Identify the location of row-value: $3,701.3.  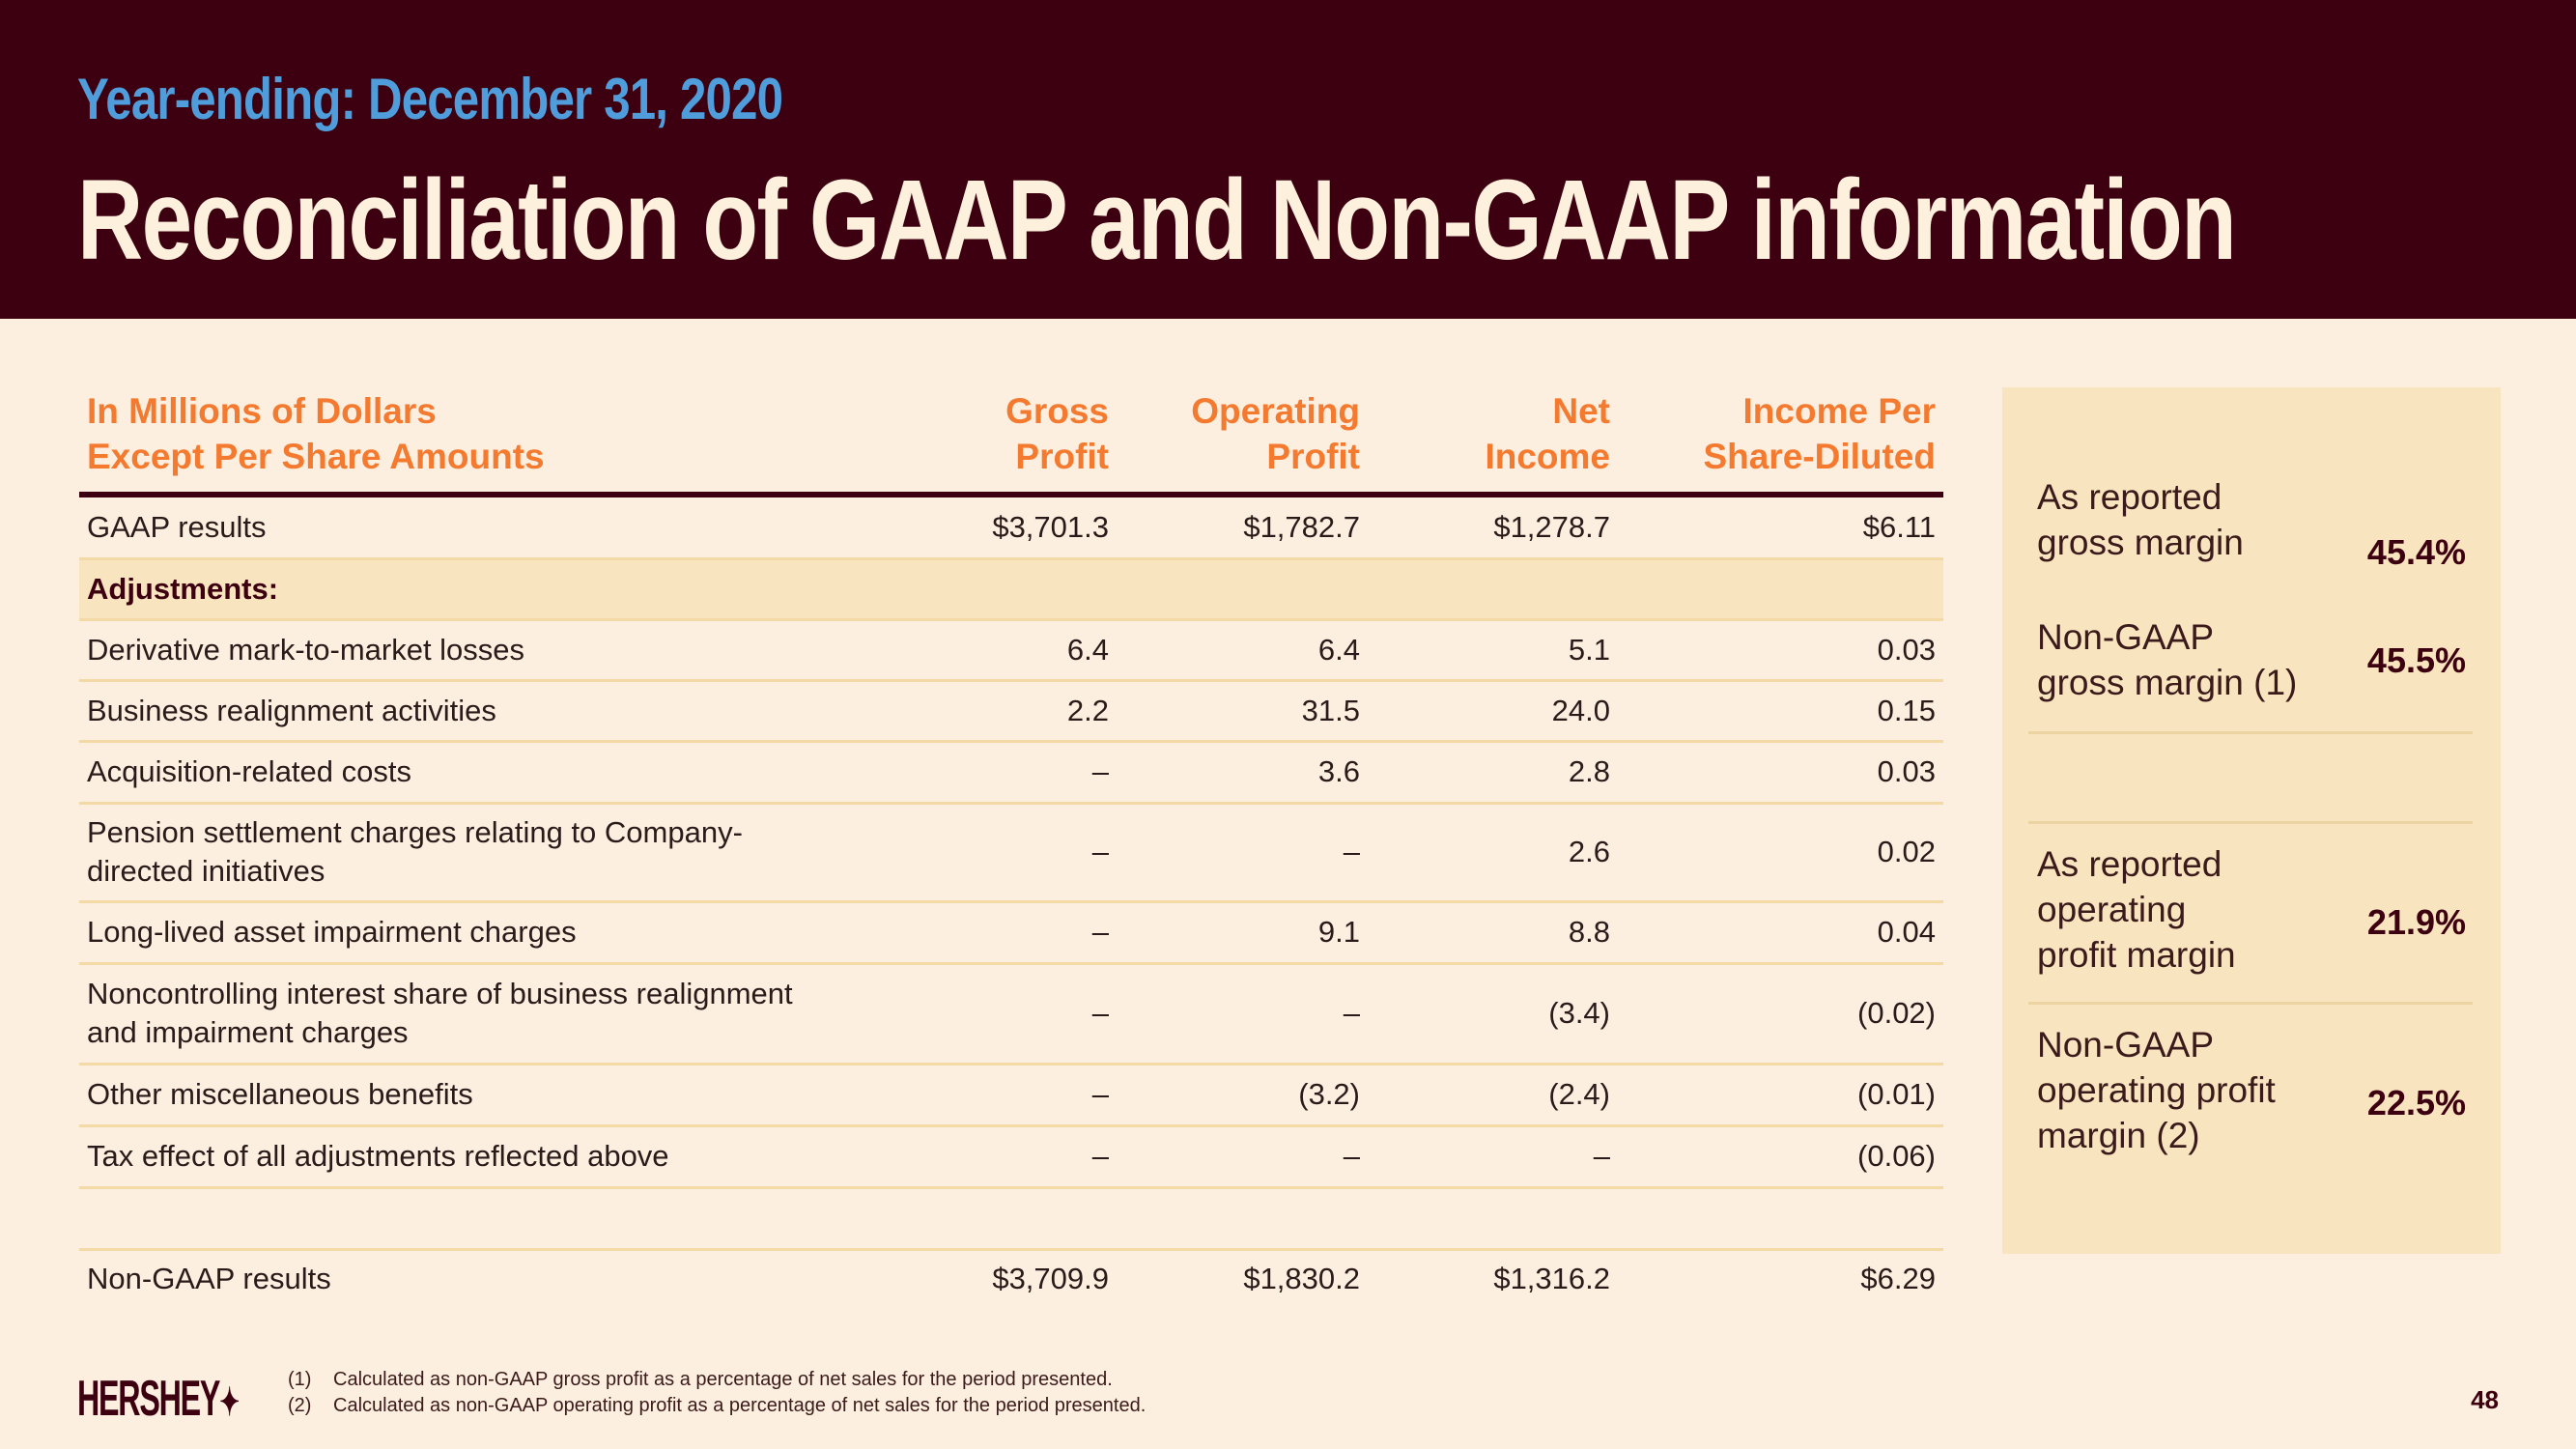
(1050, 526).